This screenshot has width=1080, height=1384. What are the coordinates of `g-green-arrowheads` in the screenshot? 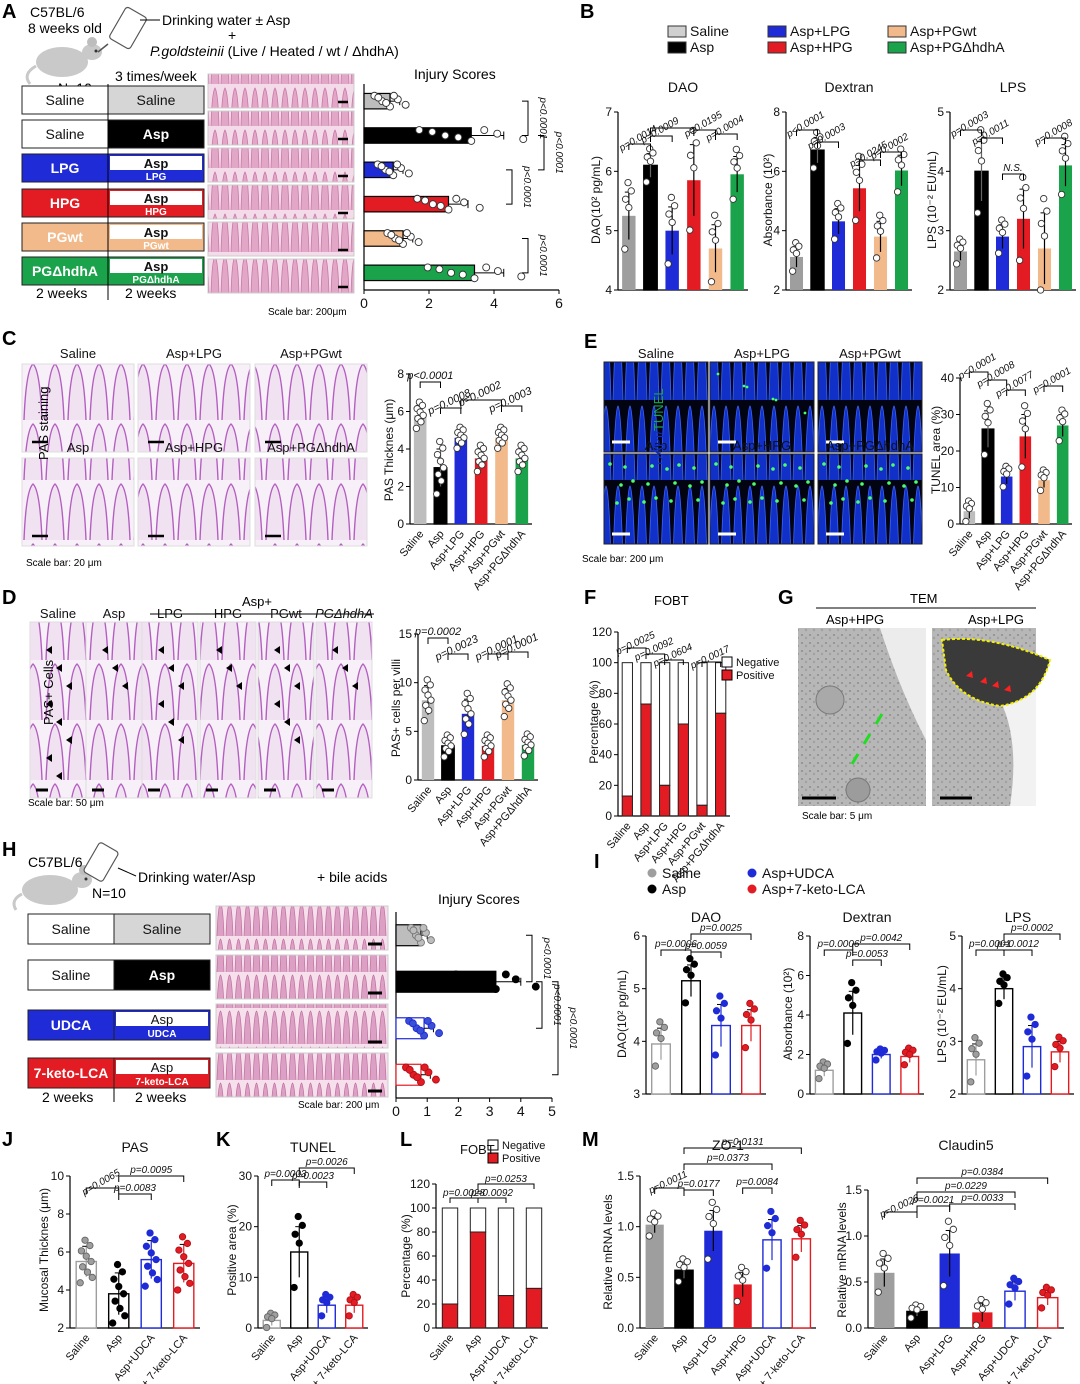 It's located at (867, 739).